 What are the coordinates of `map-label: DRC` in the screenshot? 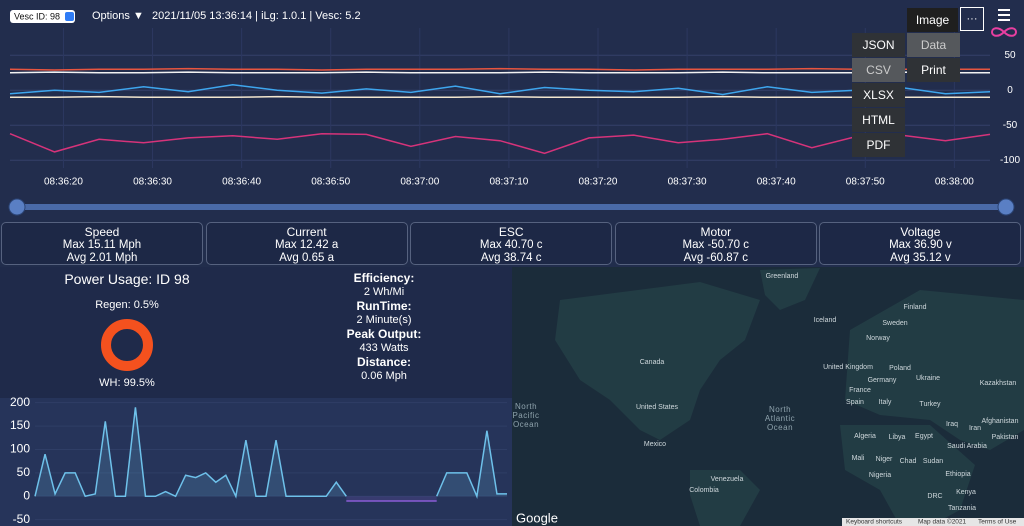 It's located at (934, 496).